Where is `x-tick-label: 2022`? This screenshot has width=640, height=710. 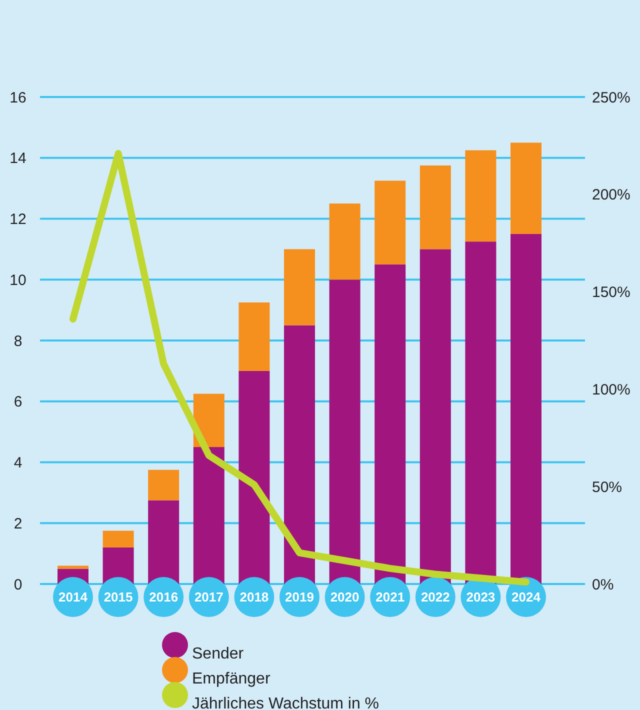
x-tick-label: 2022 is located at coordinates (435, 597).